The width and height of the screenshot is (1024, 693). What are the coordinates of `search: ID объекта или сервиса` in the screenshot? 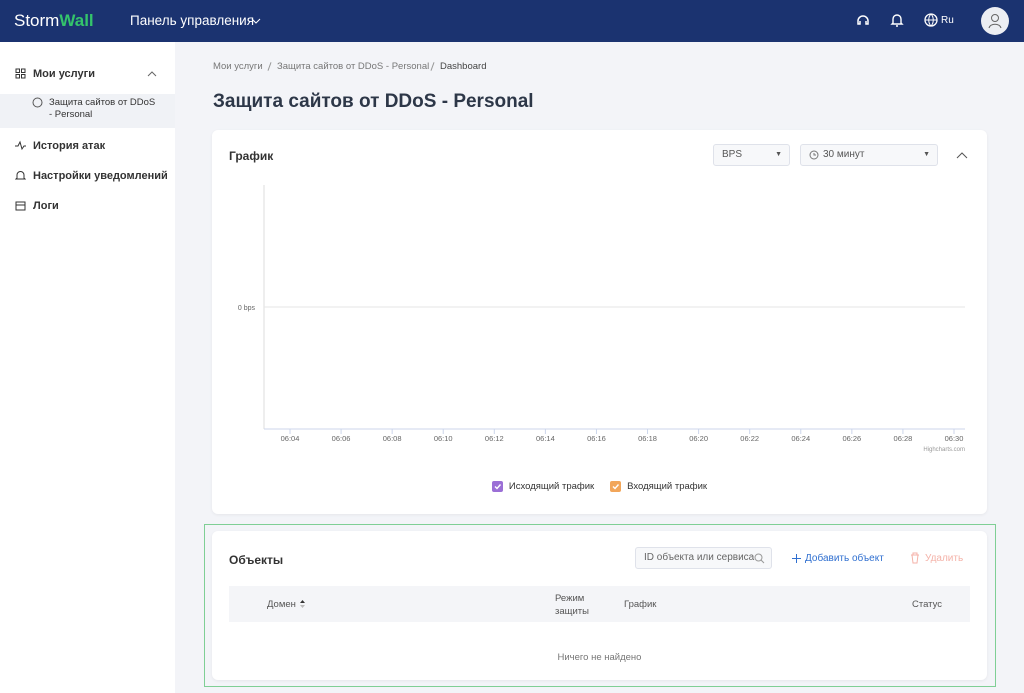 It's located at (703, 558).